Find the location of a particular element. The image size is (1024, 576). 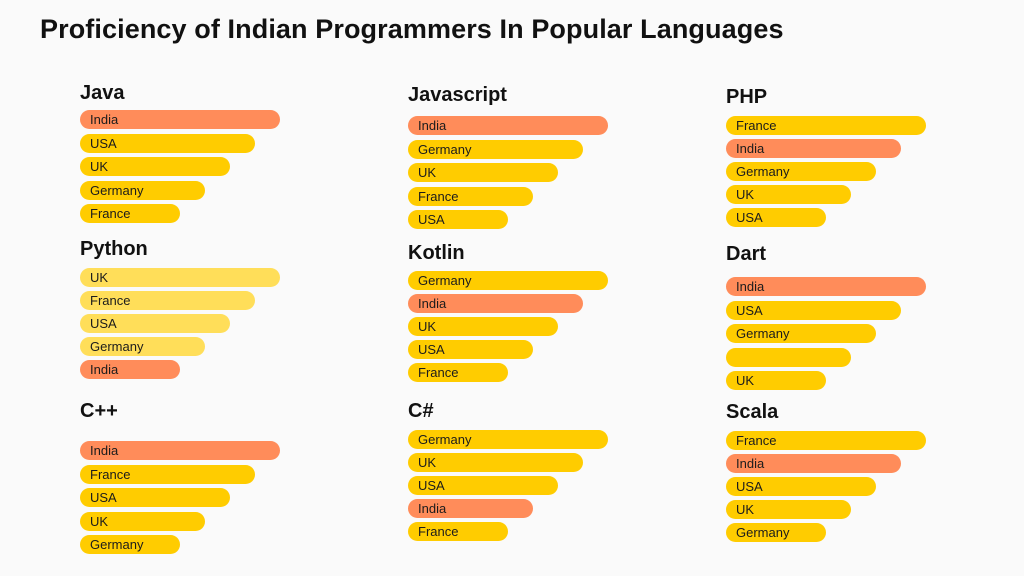

chart-panel-c: C# Germany UK USA India France is located at coordinates (513, 475).